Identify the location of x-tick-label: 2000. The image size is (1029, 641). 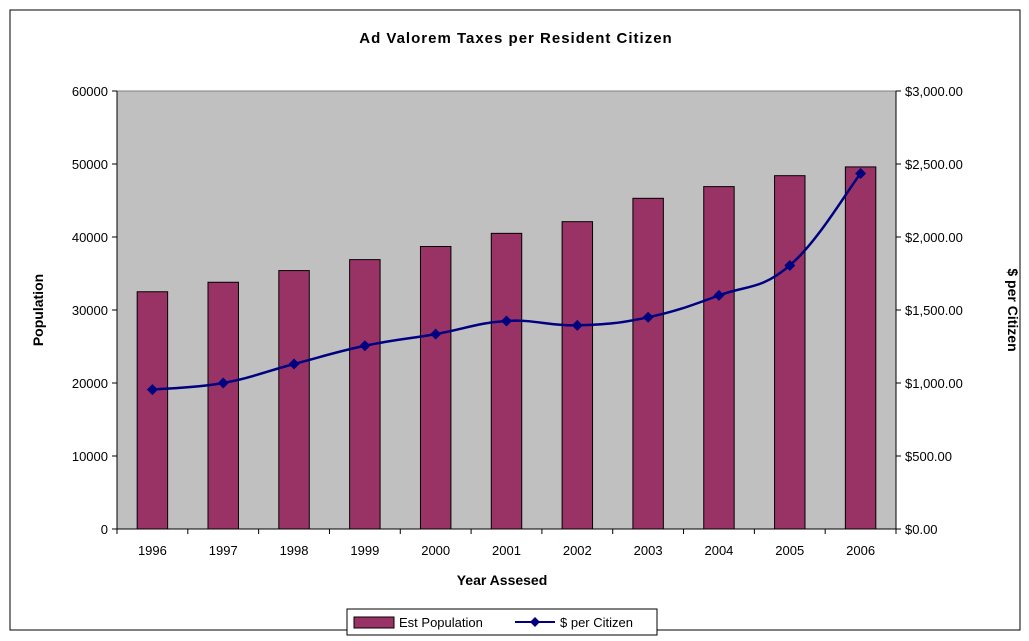
(435, 550).